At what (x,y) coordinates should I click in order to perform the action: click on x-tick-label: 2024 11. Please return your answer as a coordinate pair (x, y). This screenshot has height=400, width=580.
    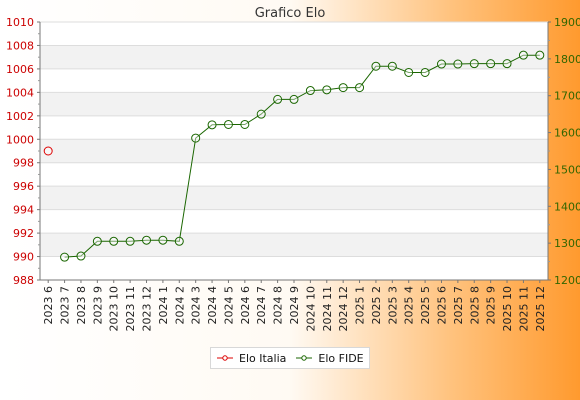
    Looking at the image, I should click on (327, 309).